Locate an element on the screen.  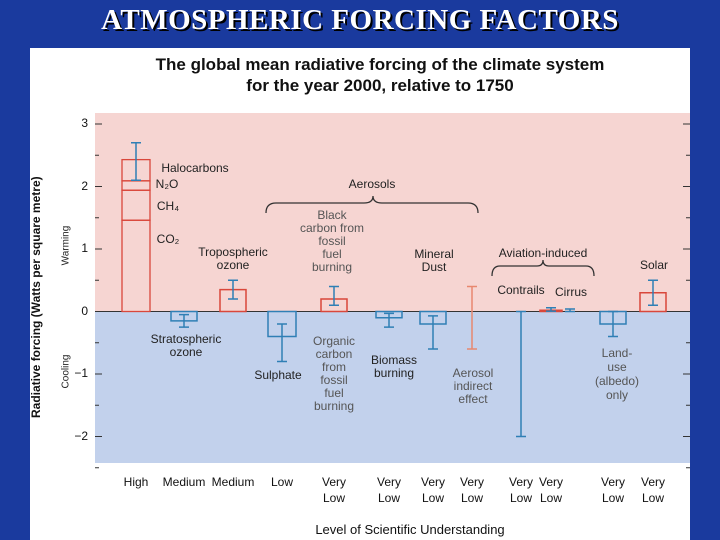
slide-title: ATMOSPHERIC FORCING FACTORS is located at coordinates (360, 20).